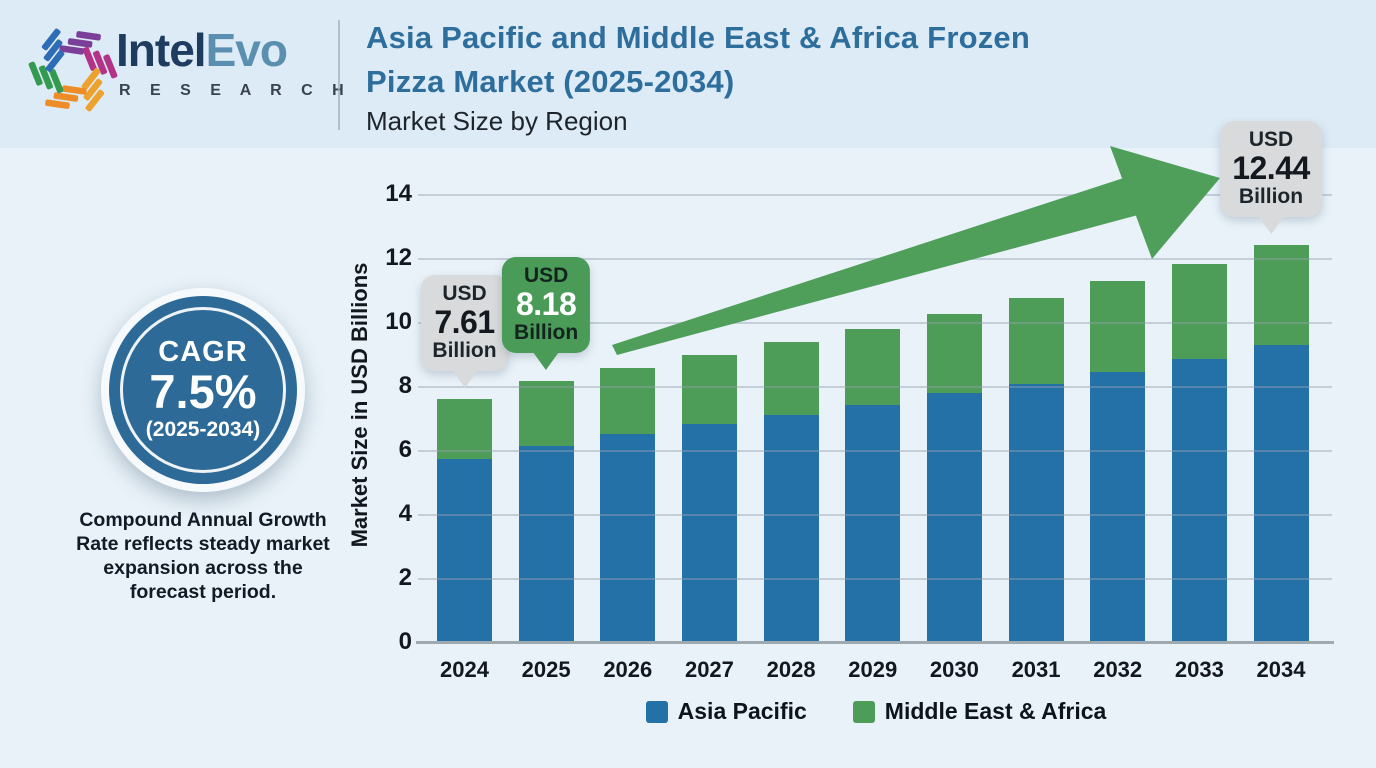 This screenshot has height=768, width=1376. Describe the element at coordinates (1036, 341) in the screenshot. I see `bar-segment-middle-east-africa-2031` at that location.